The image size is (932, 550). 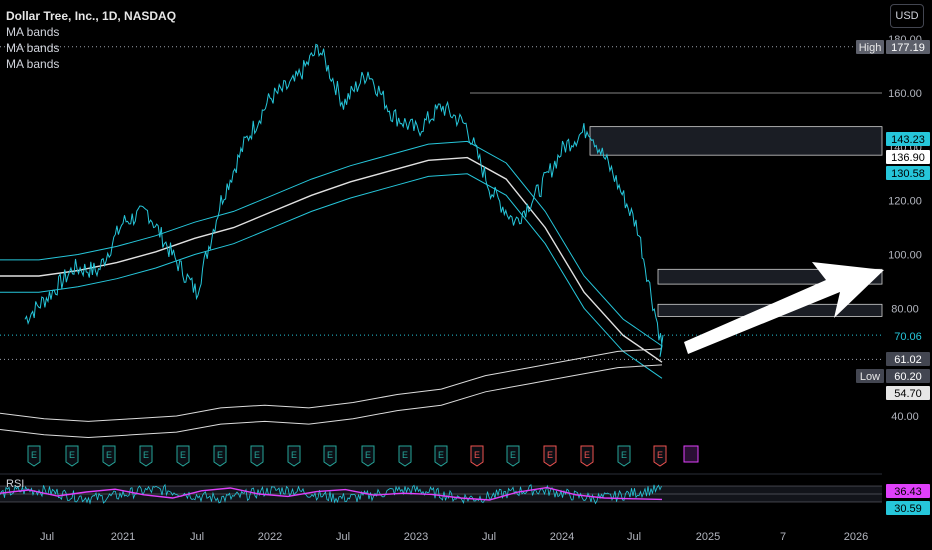 I want to click on badge-143-value: 143.23, so click(x=908, y=140).